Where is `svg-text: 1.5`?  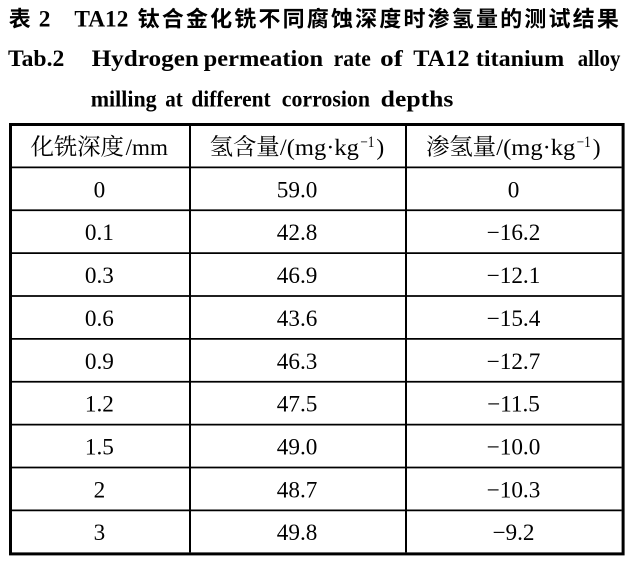
svg-text: 1.5 is located at coordinates (99, 448).